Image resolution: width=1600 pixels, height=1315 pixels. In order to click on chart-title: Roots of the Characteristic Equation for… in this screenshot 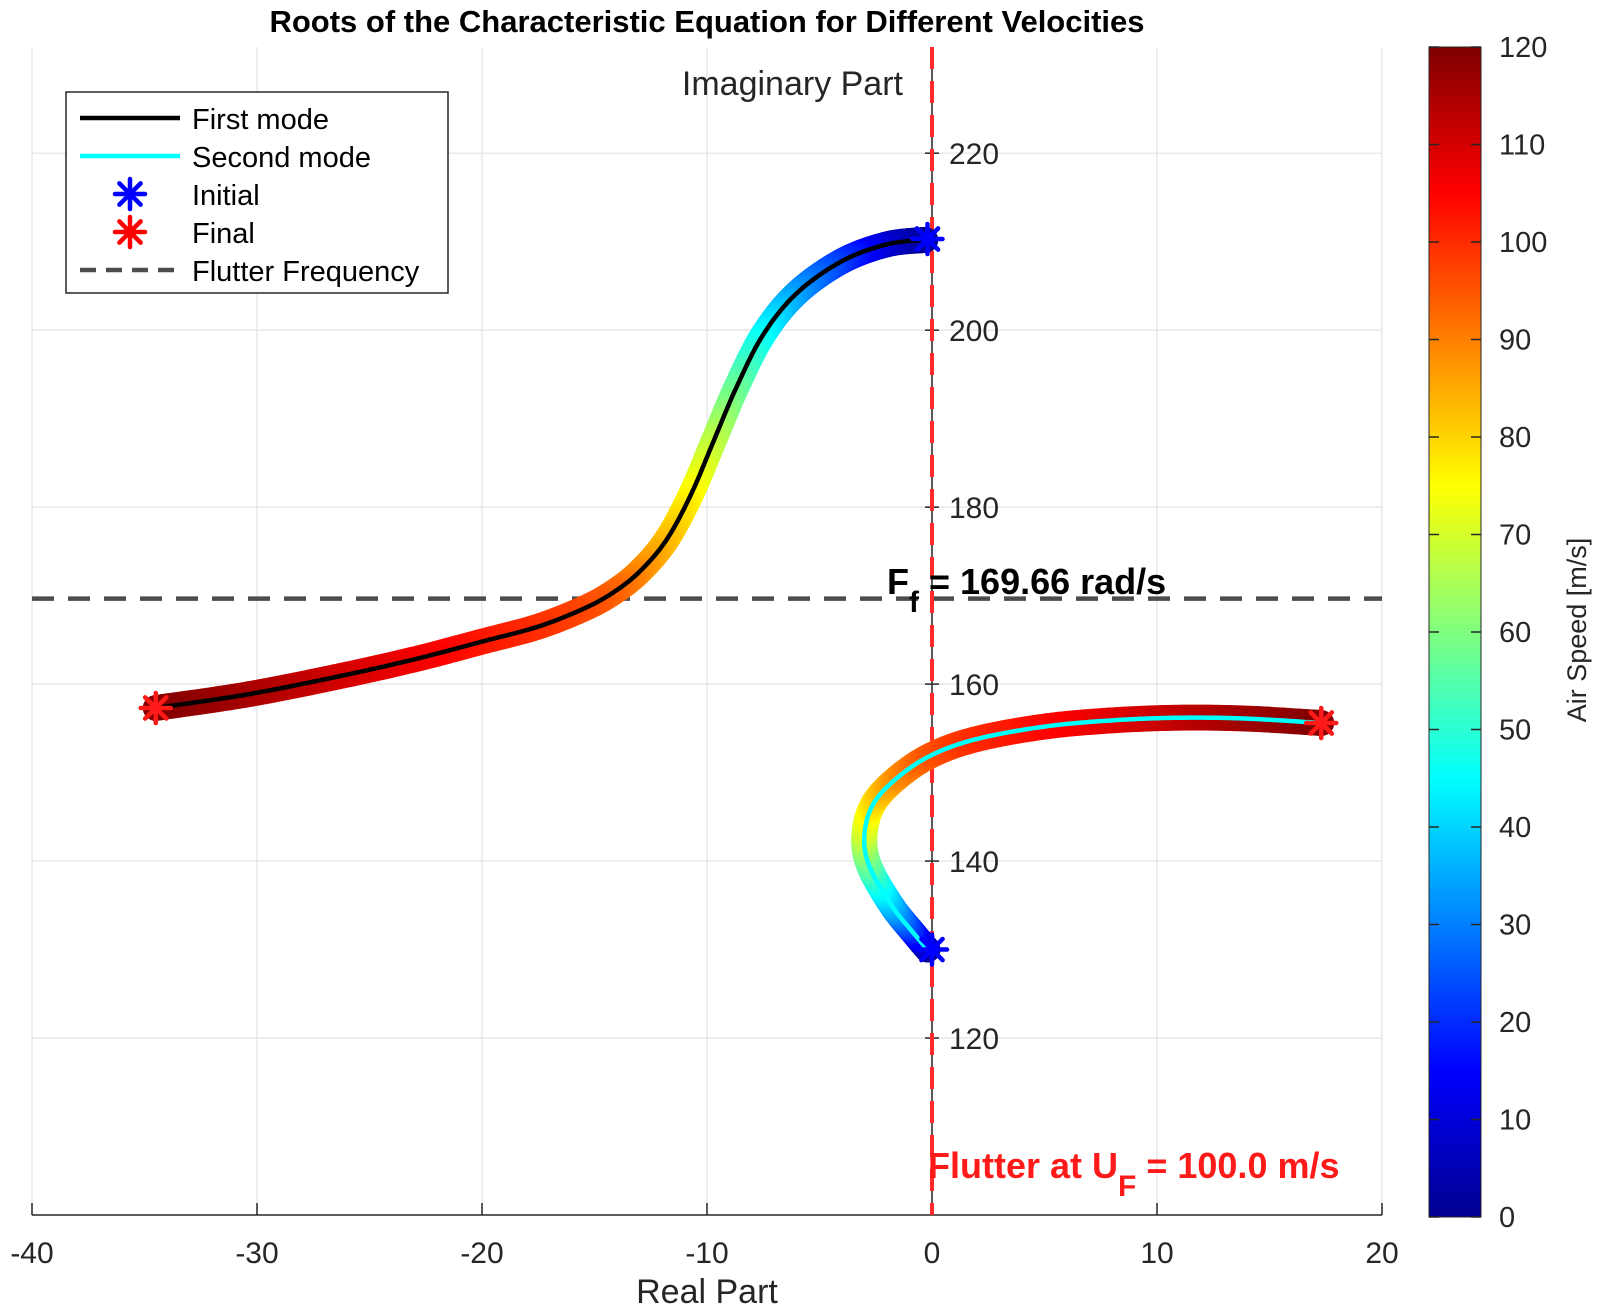, I will do `click(706, 21)`.